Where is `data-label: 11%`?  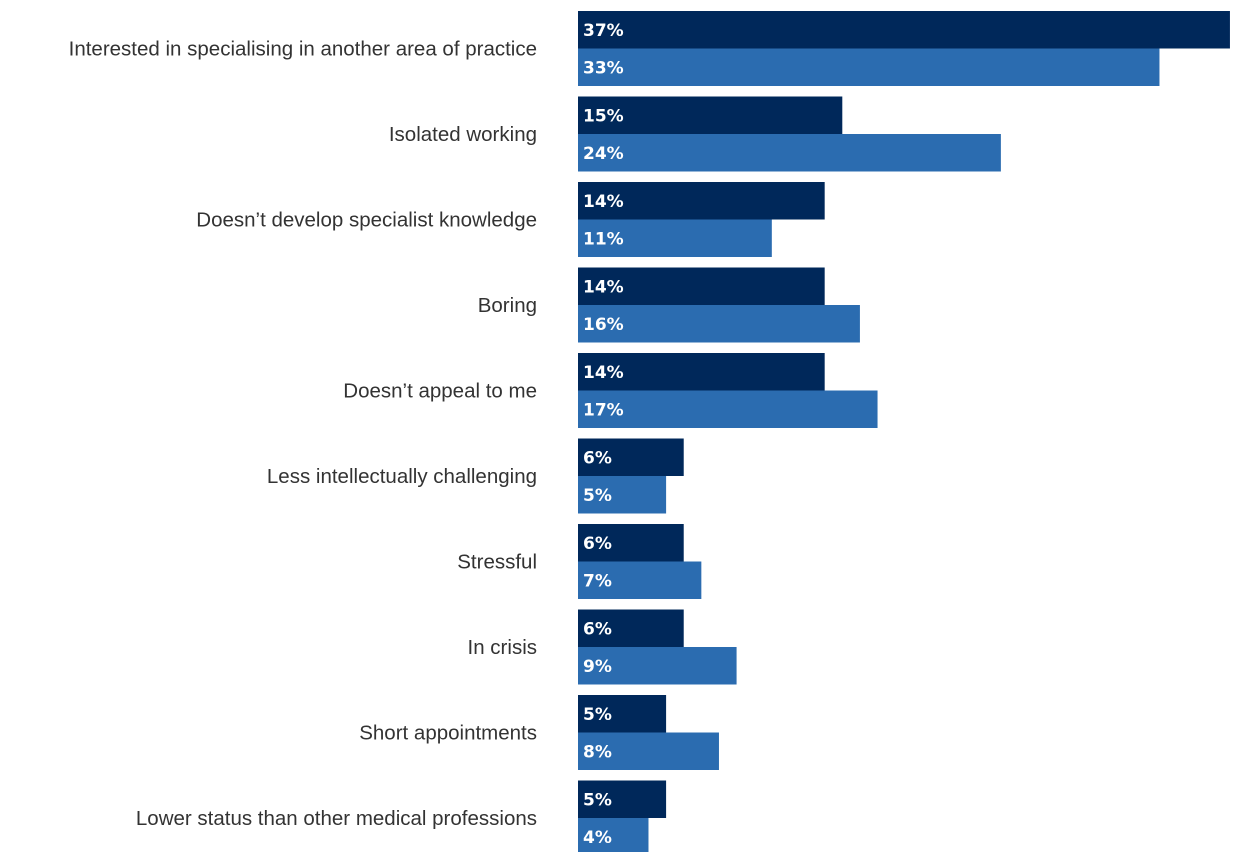
data-label: 11% is located at coordinates (603, 239).